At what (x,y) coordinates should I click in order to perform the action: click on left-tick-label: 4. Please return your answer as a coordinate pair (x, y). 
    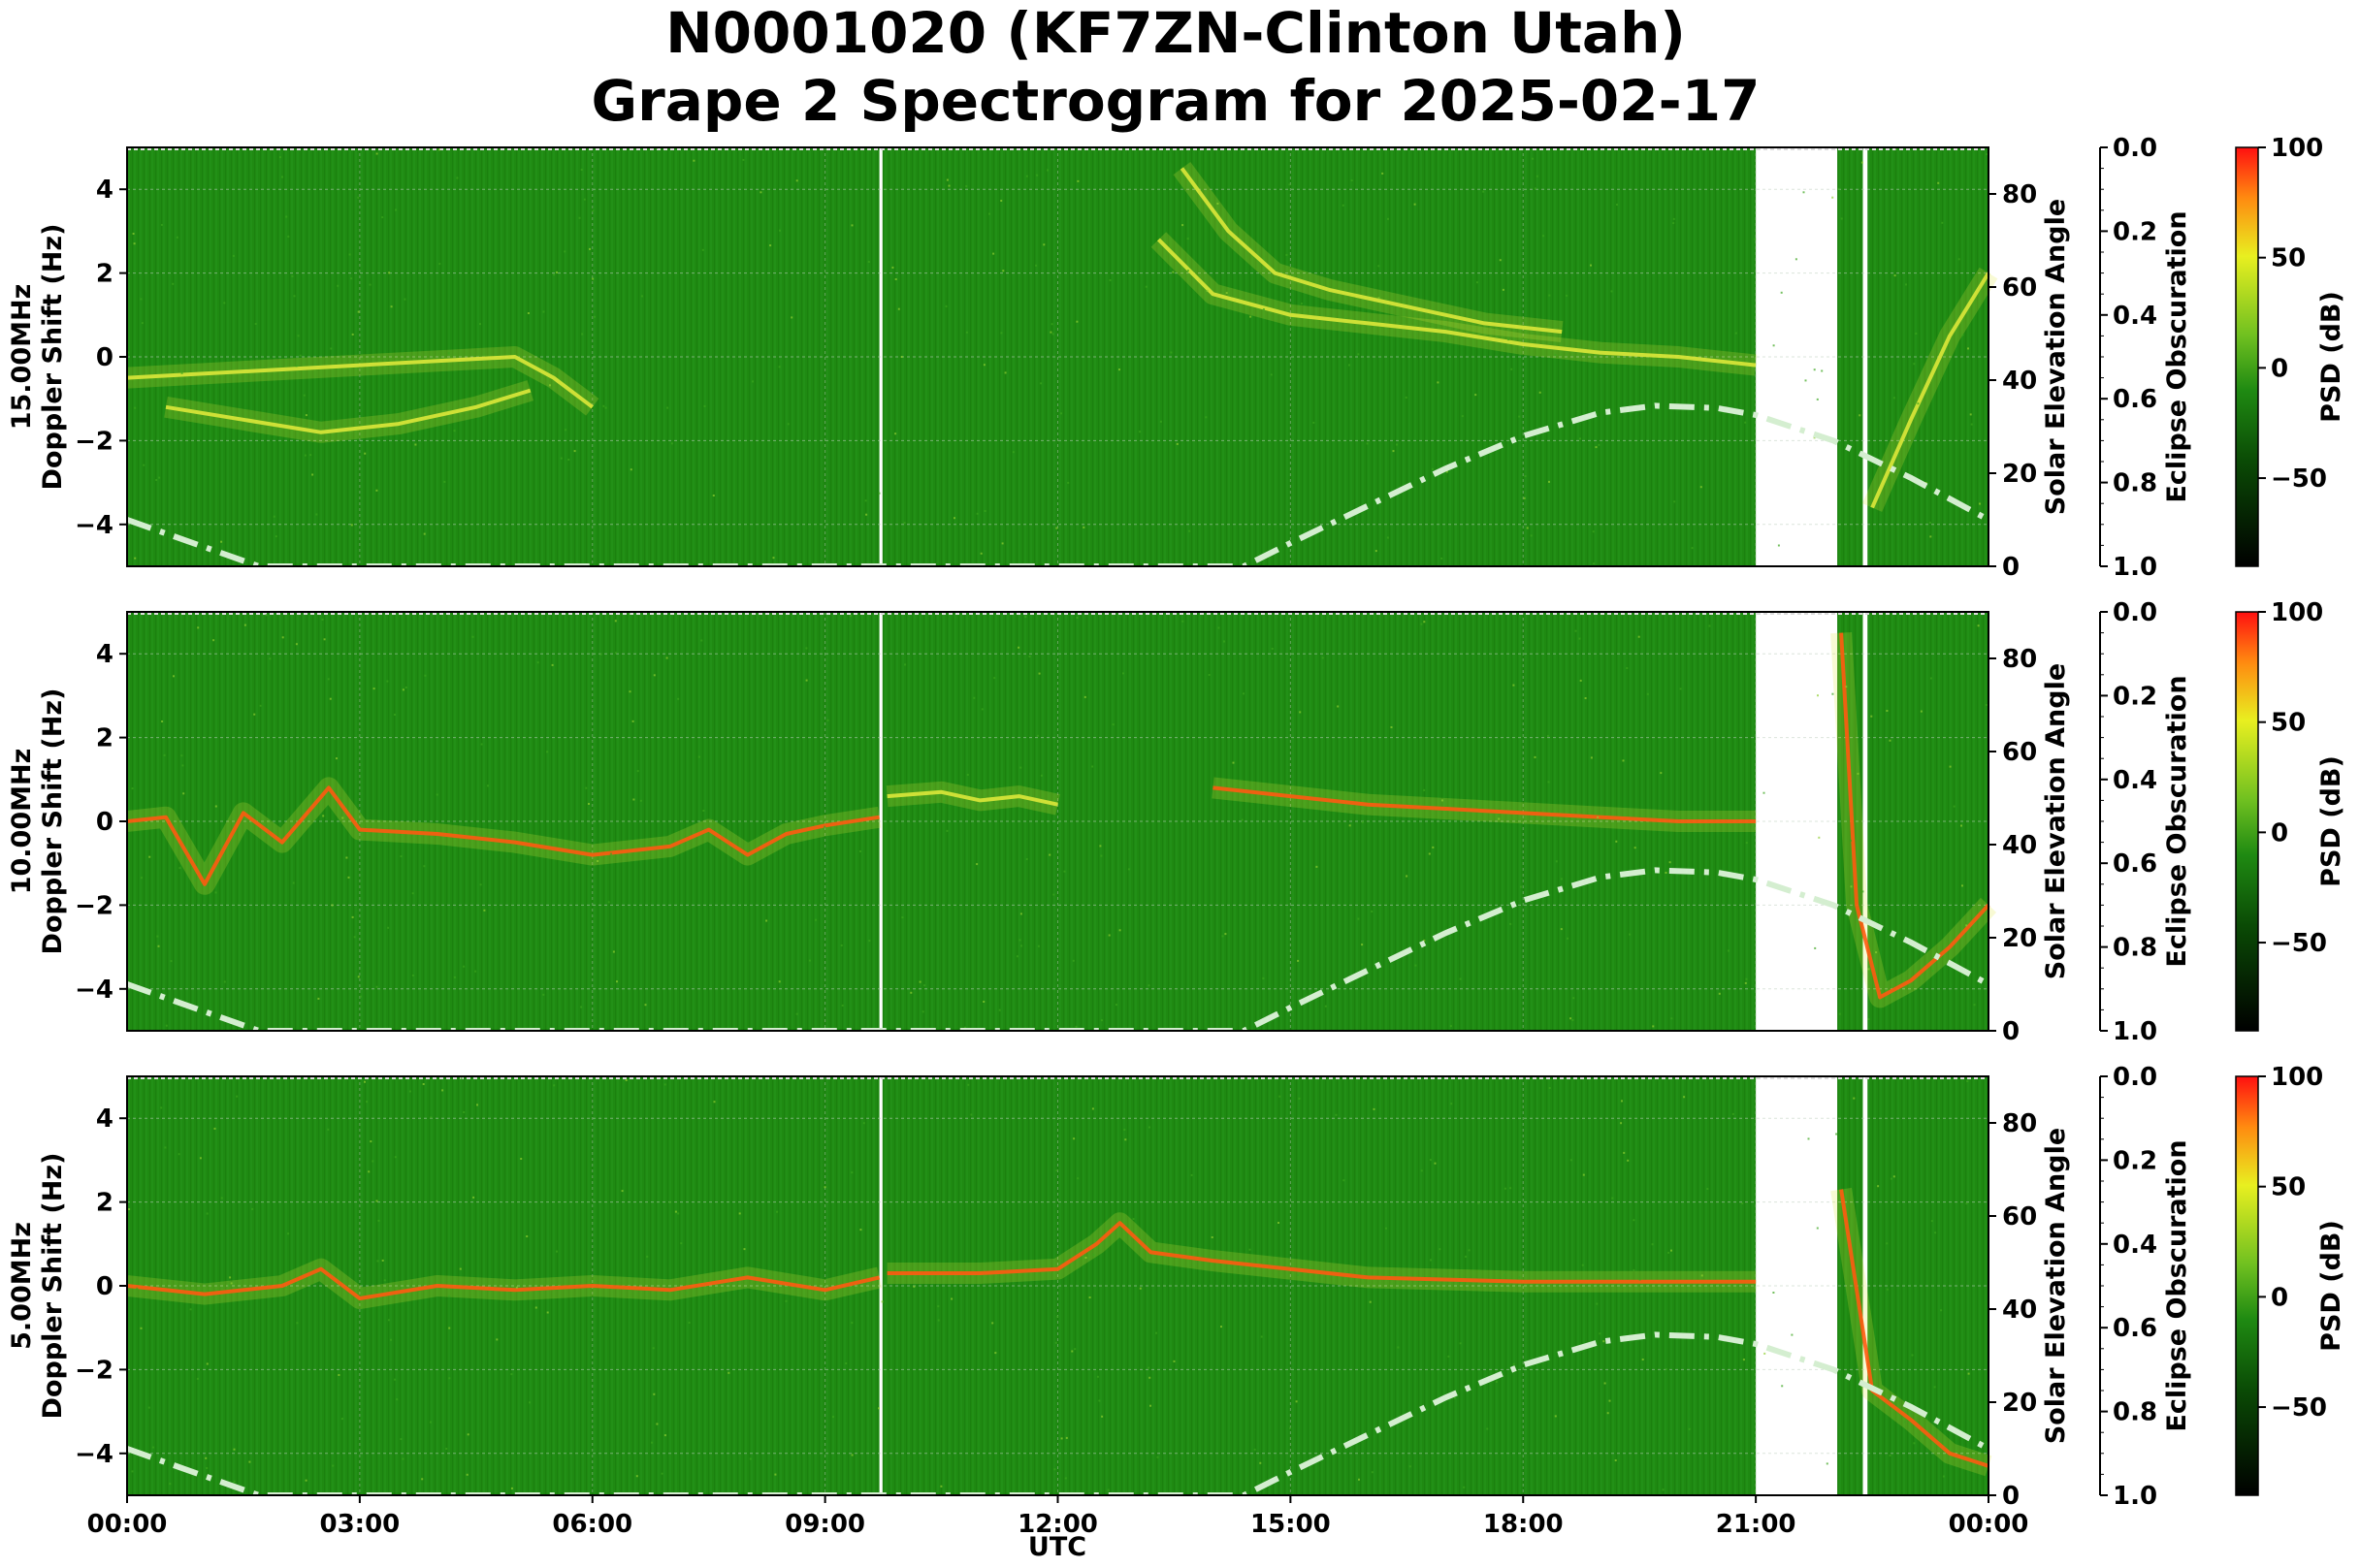
    Looking at the image, I should click on (104, 190).